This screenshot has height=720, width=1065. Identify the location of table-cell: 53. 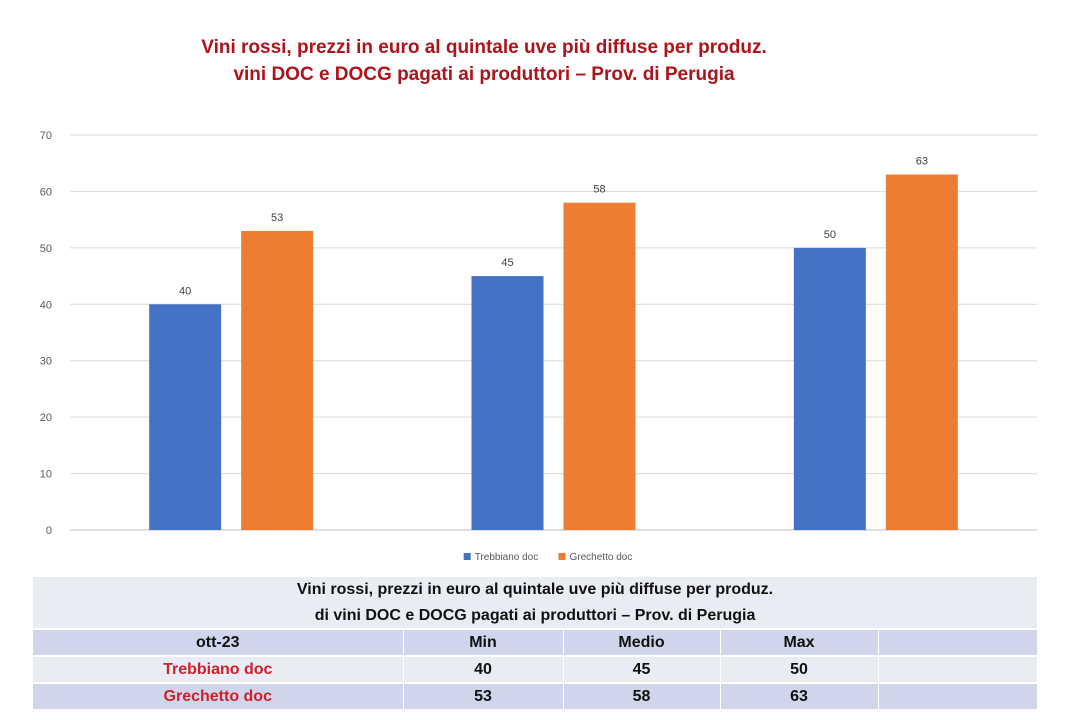
(482, 695).